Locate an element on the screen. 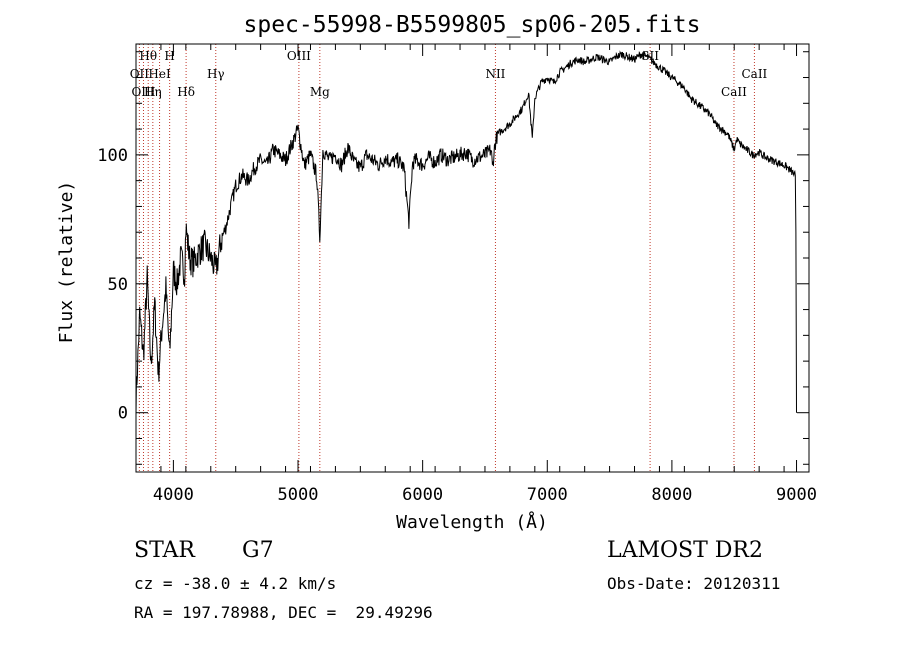 This screenshot has height=649, width=900. spectral-line-label: OII is located at coordinates (140, 74).